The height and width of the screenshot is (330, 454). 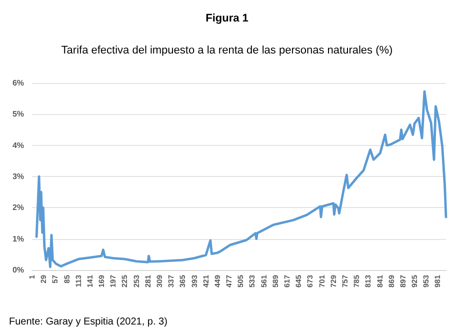 What do you see at coordinates (18, 239) in the screenshot?
I see `y-tick-label: 1%` at bounding box center [18, 239].